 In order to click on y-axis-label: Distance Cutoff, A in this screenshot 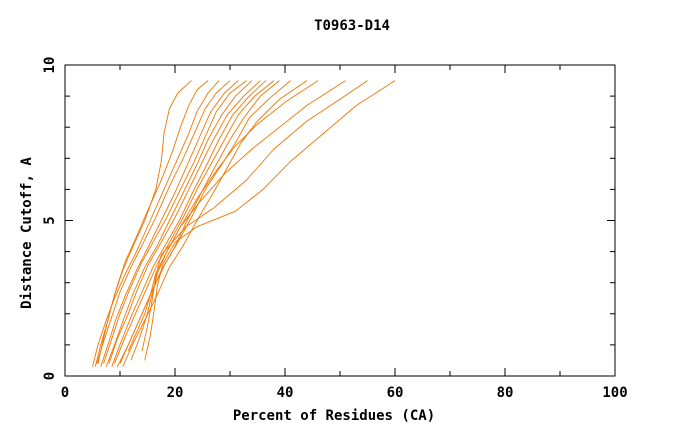, I will do `click(27, 233)`.